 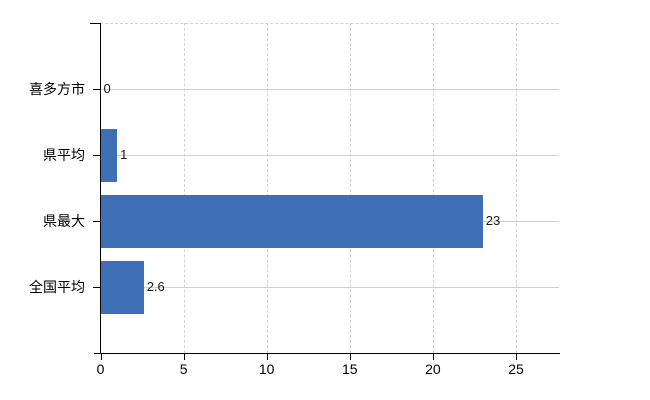 I want to click on y-axis-line, so click(x=100, y=188).